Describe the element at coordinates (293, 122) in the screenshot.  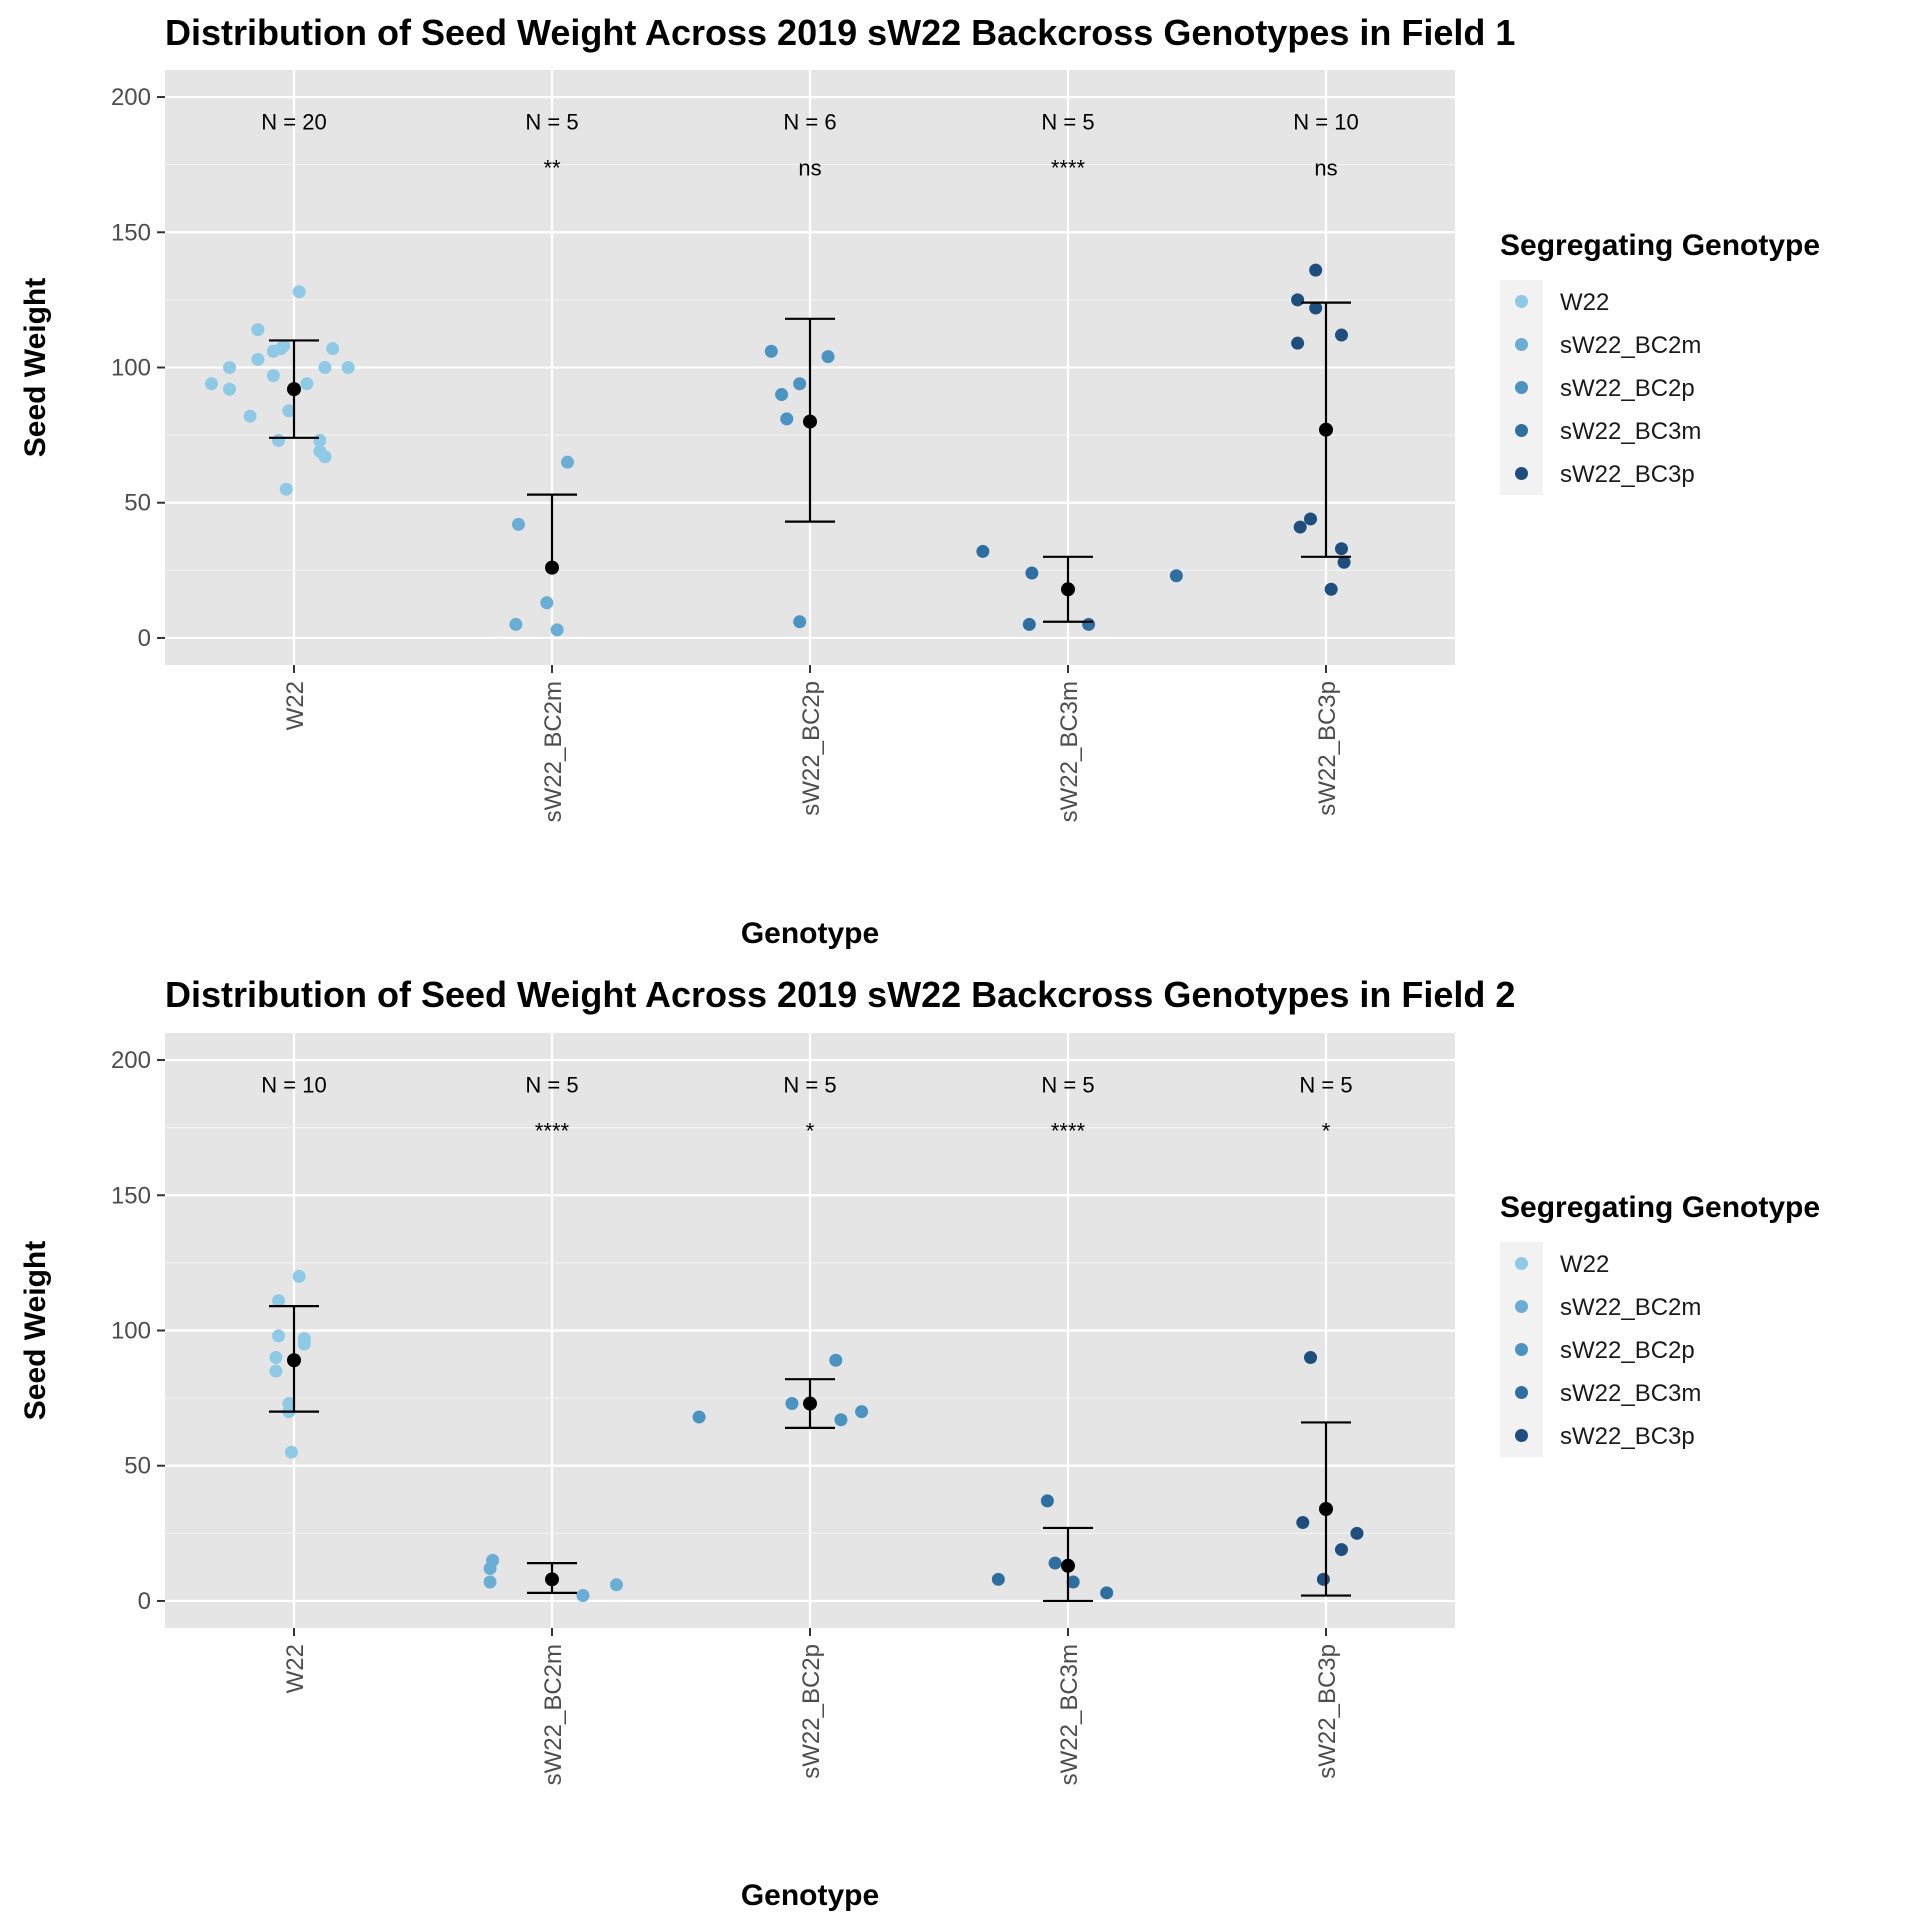
I see `sample-size-label: N = 20` at that location.